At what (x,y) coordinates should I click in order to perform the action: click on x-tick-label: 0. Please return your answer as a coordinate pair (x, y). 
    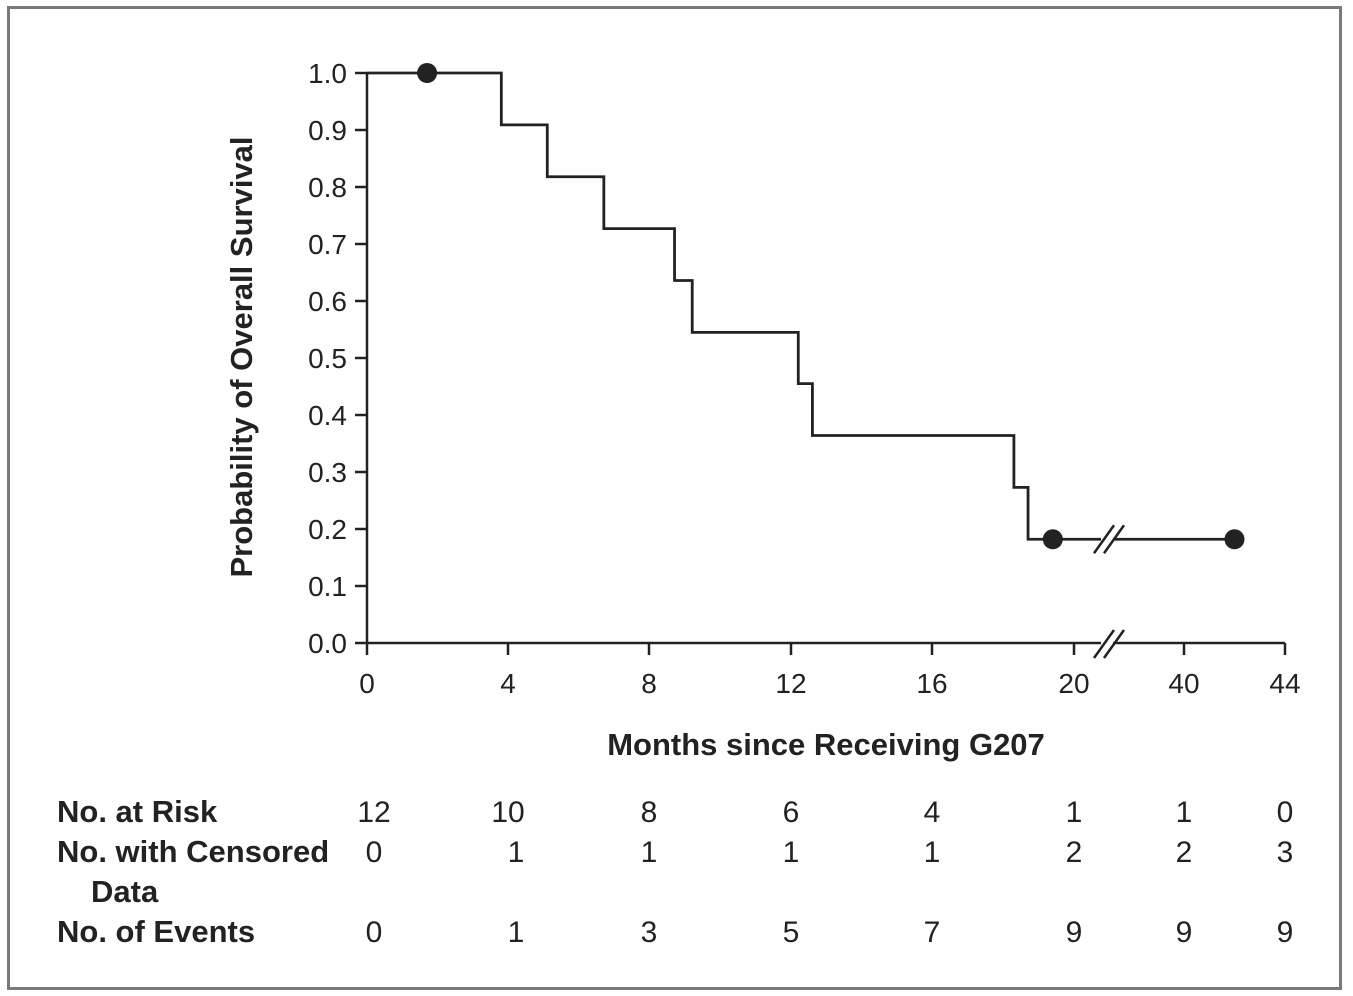
    Looking at the image, I should click on (367, 683).